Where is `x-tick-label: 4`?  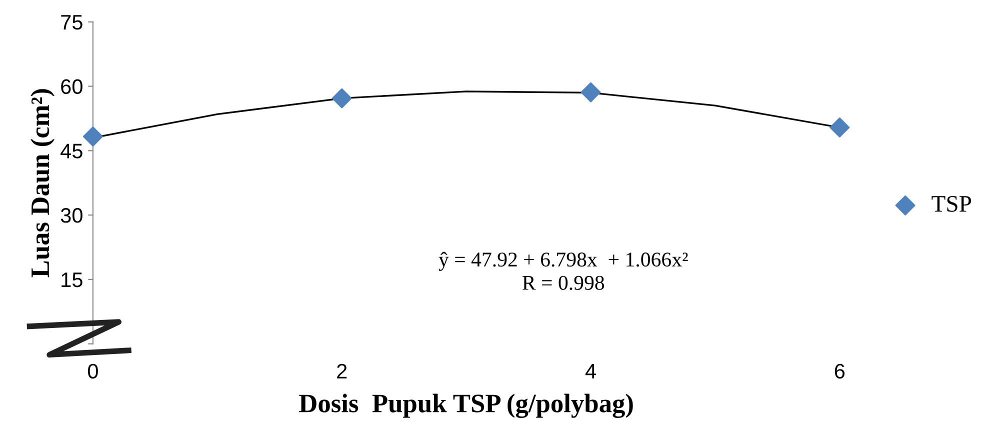
x-tick-label: 4 is located at coordinates (590, 371).